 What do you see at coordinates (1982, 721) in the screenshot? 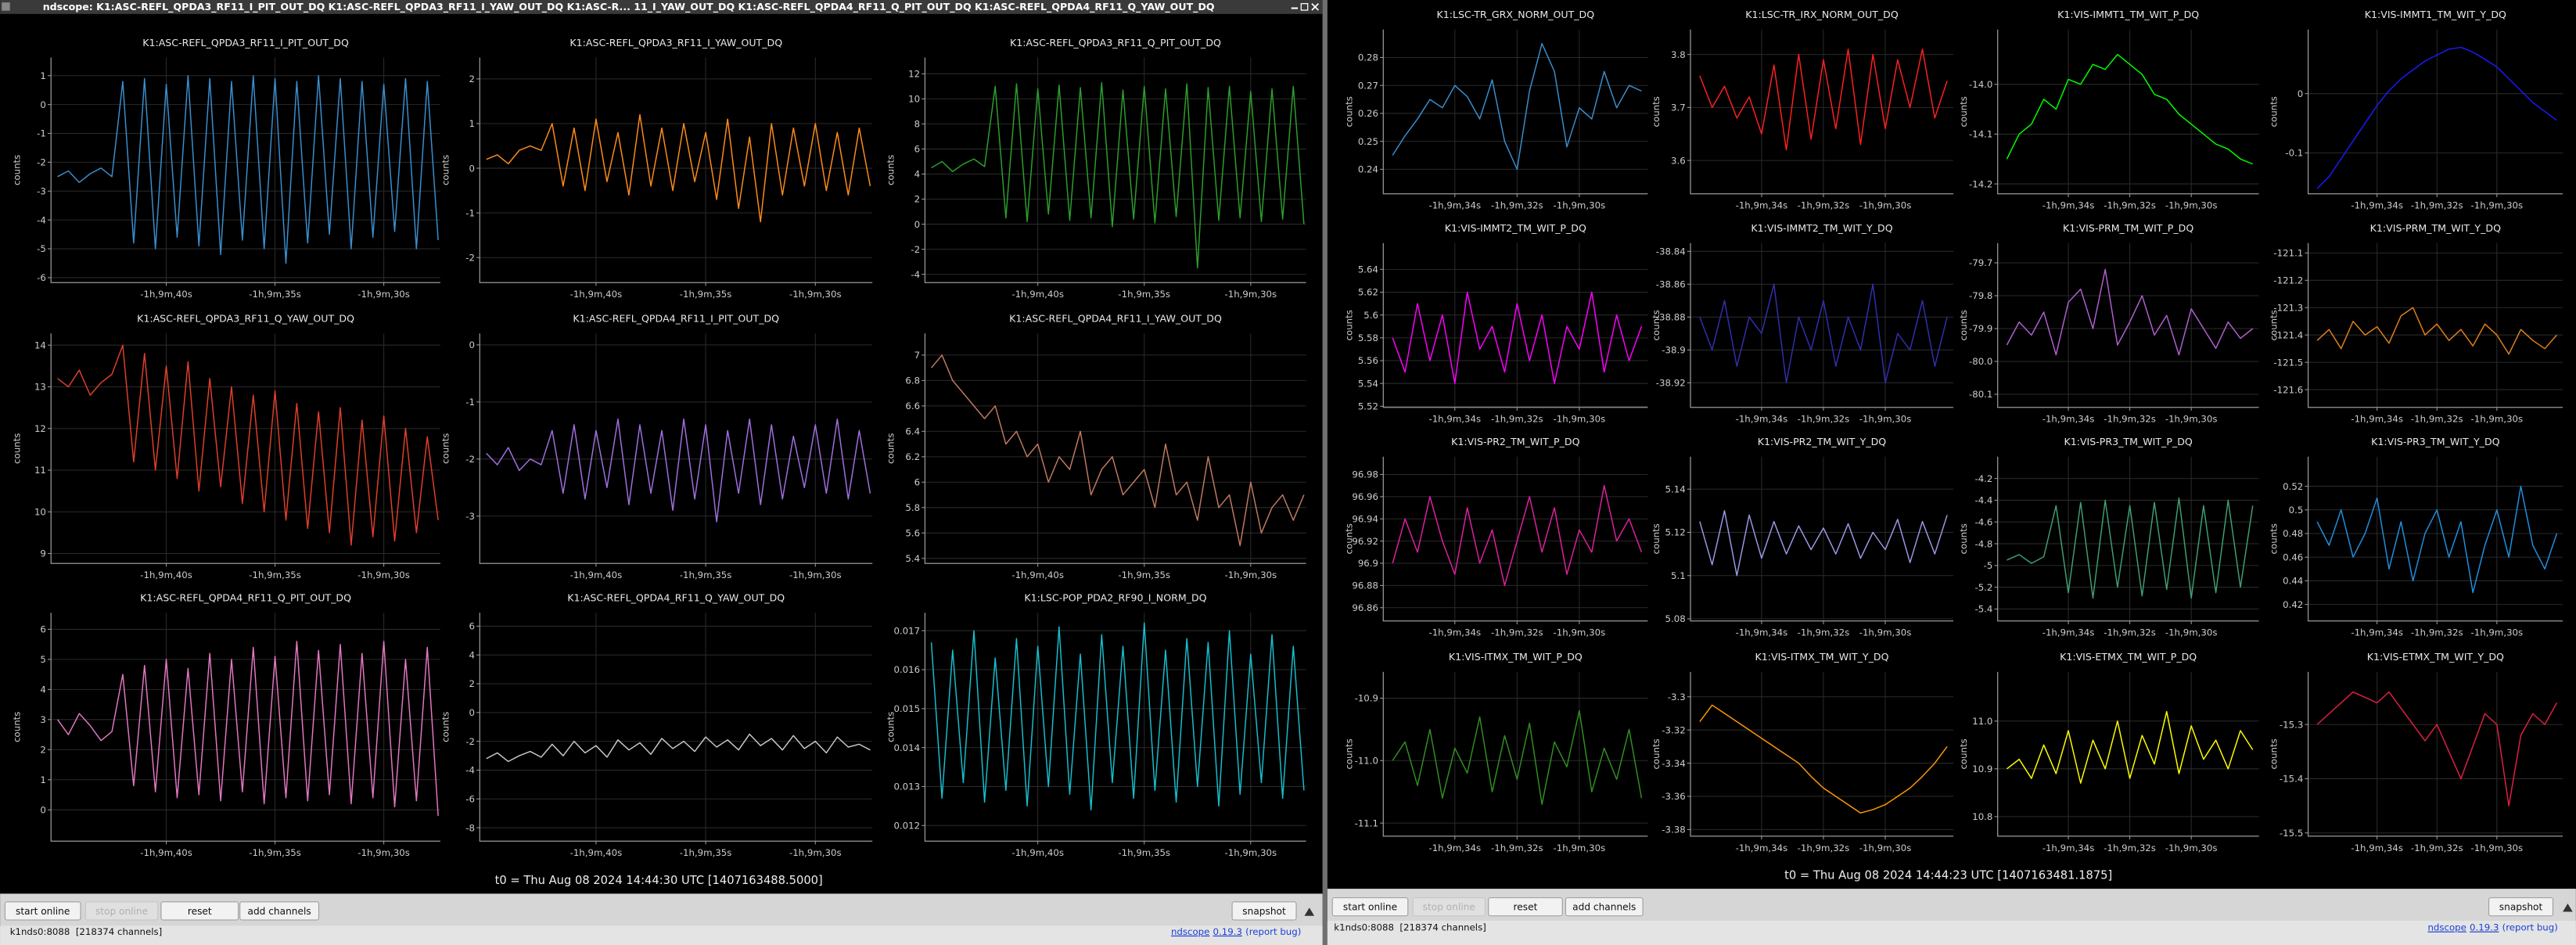
I see `y-tick-label: 11.0` at bounding box center [1982, 721].